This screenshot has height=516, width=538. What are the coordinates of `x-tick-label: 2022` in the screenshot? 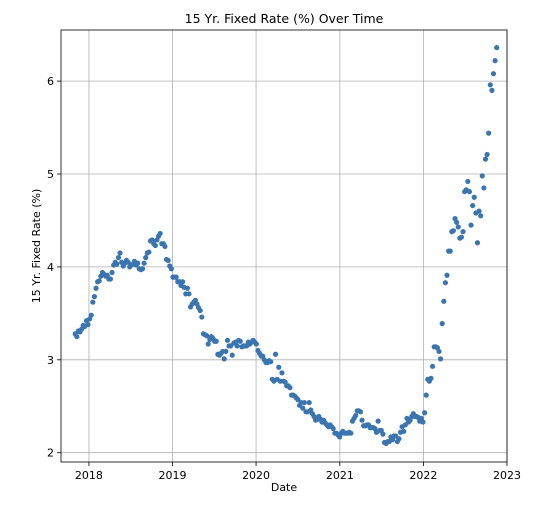 It's located at (423, 475).